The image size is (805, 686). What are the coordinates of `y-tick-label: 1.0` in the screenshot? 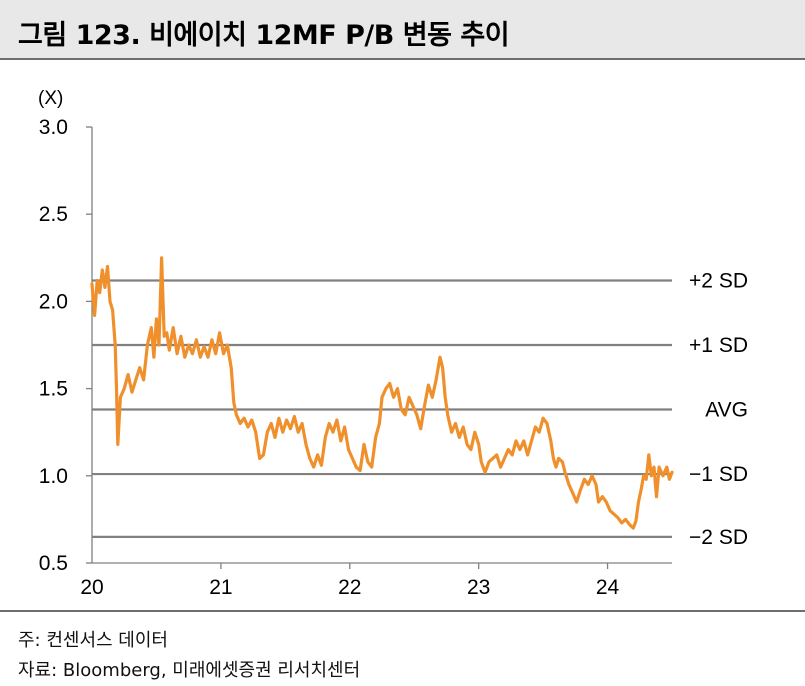 It's located at (53, 476).